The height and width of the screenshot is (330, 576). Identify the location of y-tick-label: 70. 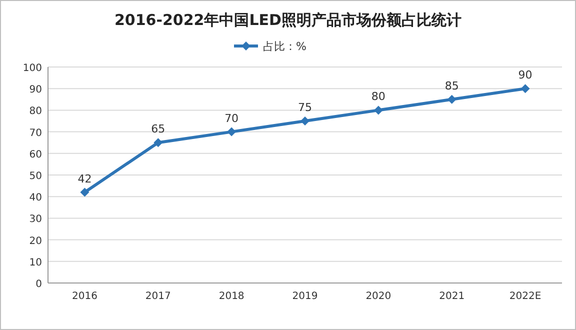
(35, 133).